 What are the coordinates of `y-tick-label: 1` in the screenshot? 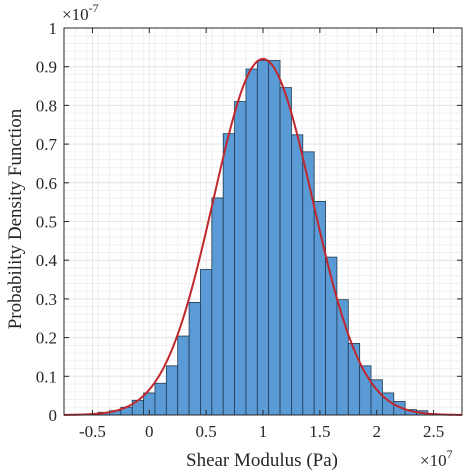 It's located at (53, 28).